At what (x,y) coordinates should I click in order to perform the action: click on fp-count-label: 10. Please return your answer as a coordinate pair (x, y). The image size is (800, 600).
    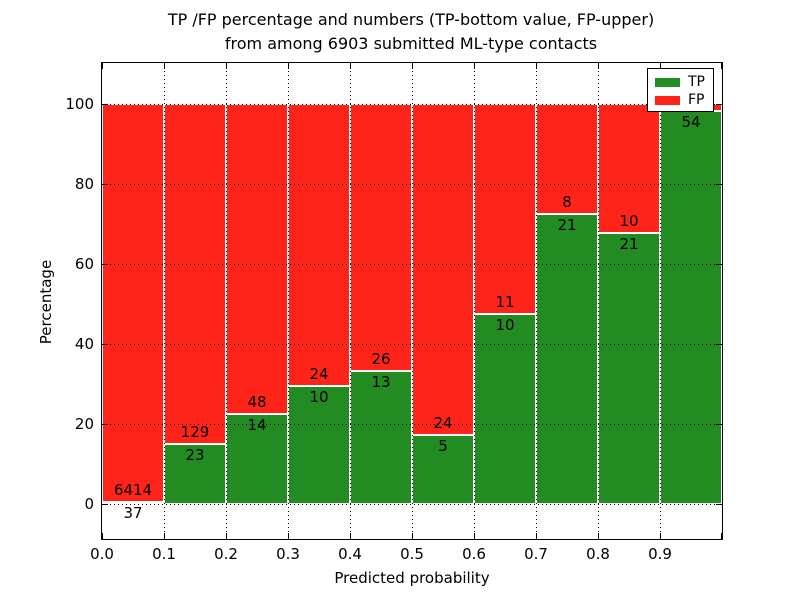
    Looking at the image, I should click on (629, 221).